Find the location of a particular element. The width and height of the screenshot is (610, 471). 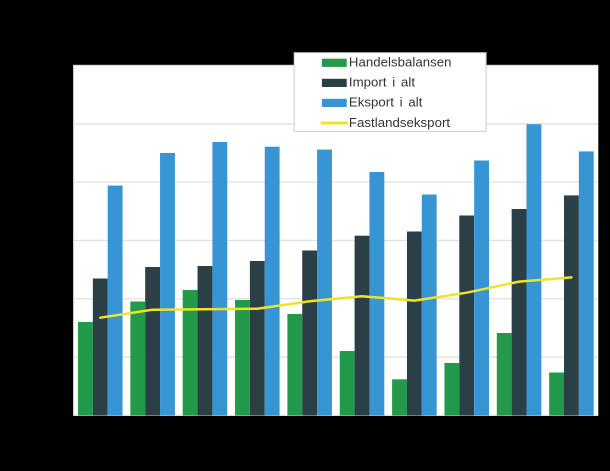

svg-text: Handelsbalansen is located at coordinates (400, 62).